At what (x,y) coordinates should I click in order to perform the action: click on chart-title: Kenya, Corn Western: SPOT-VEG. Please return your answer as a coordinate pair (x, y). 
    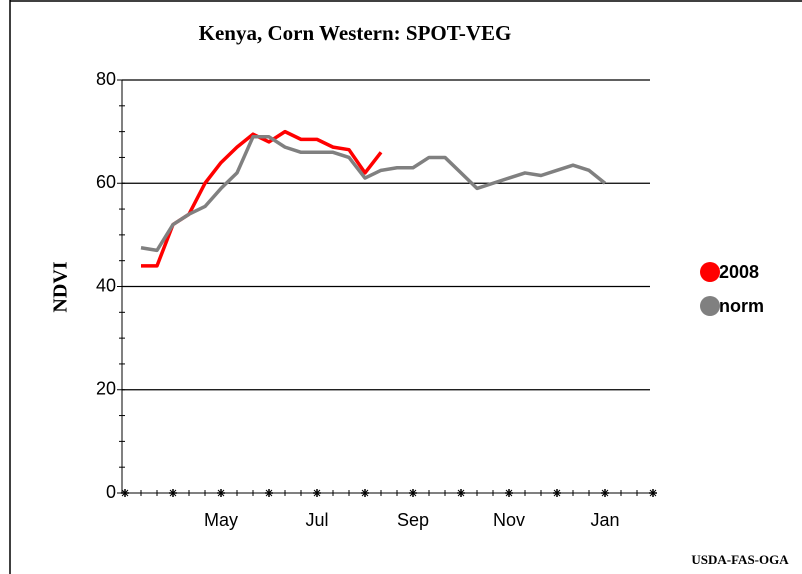
    Looking at the image, I should click on (355, 33).